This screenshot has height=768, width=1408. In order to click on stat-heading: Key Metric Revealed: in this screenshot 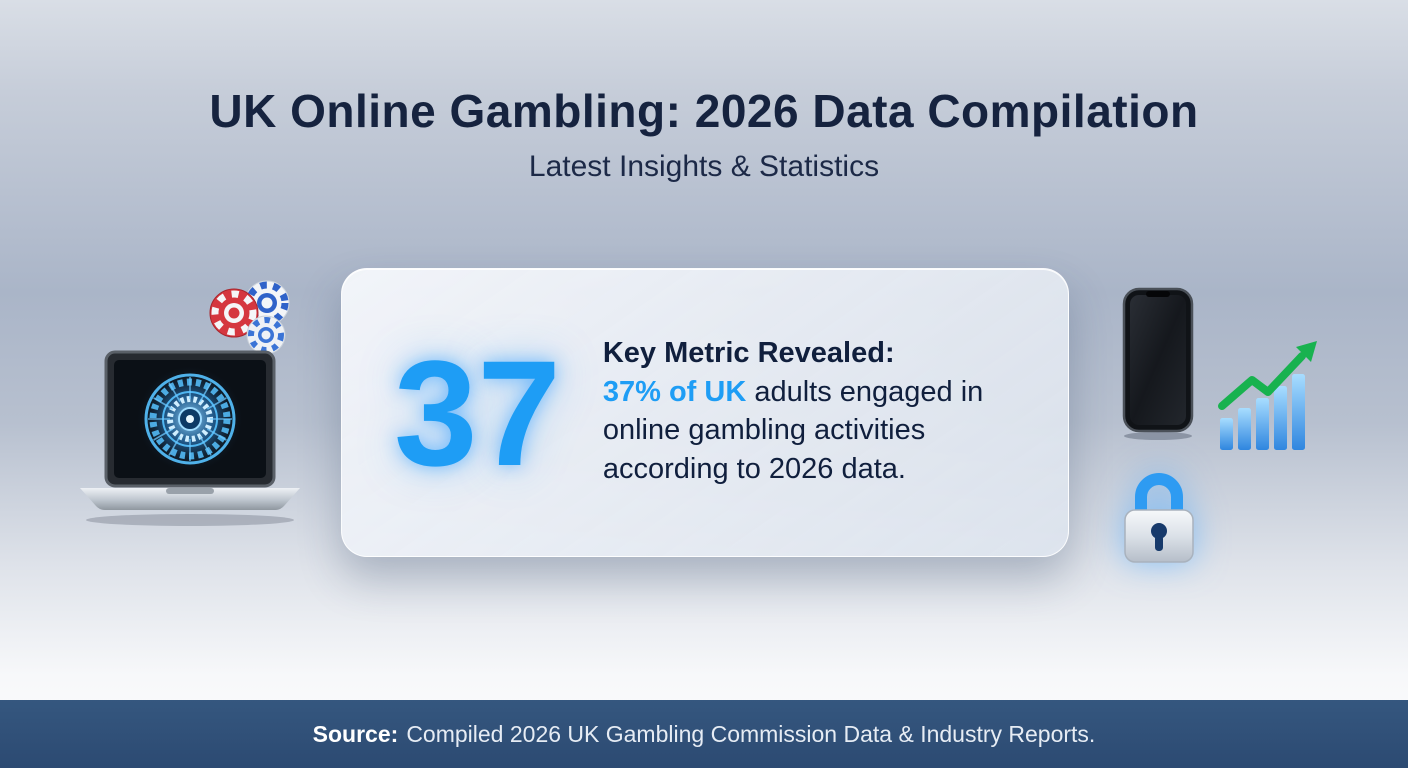, I will do `click(748, 353)`.